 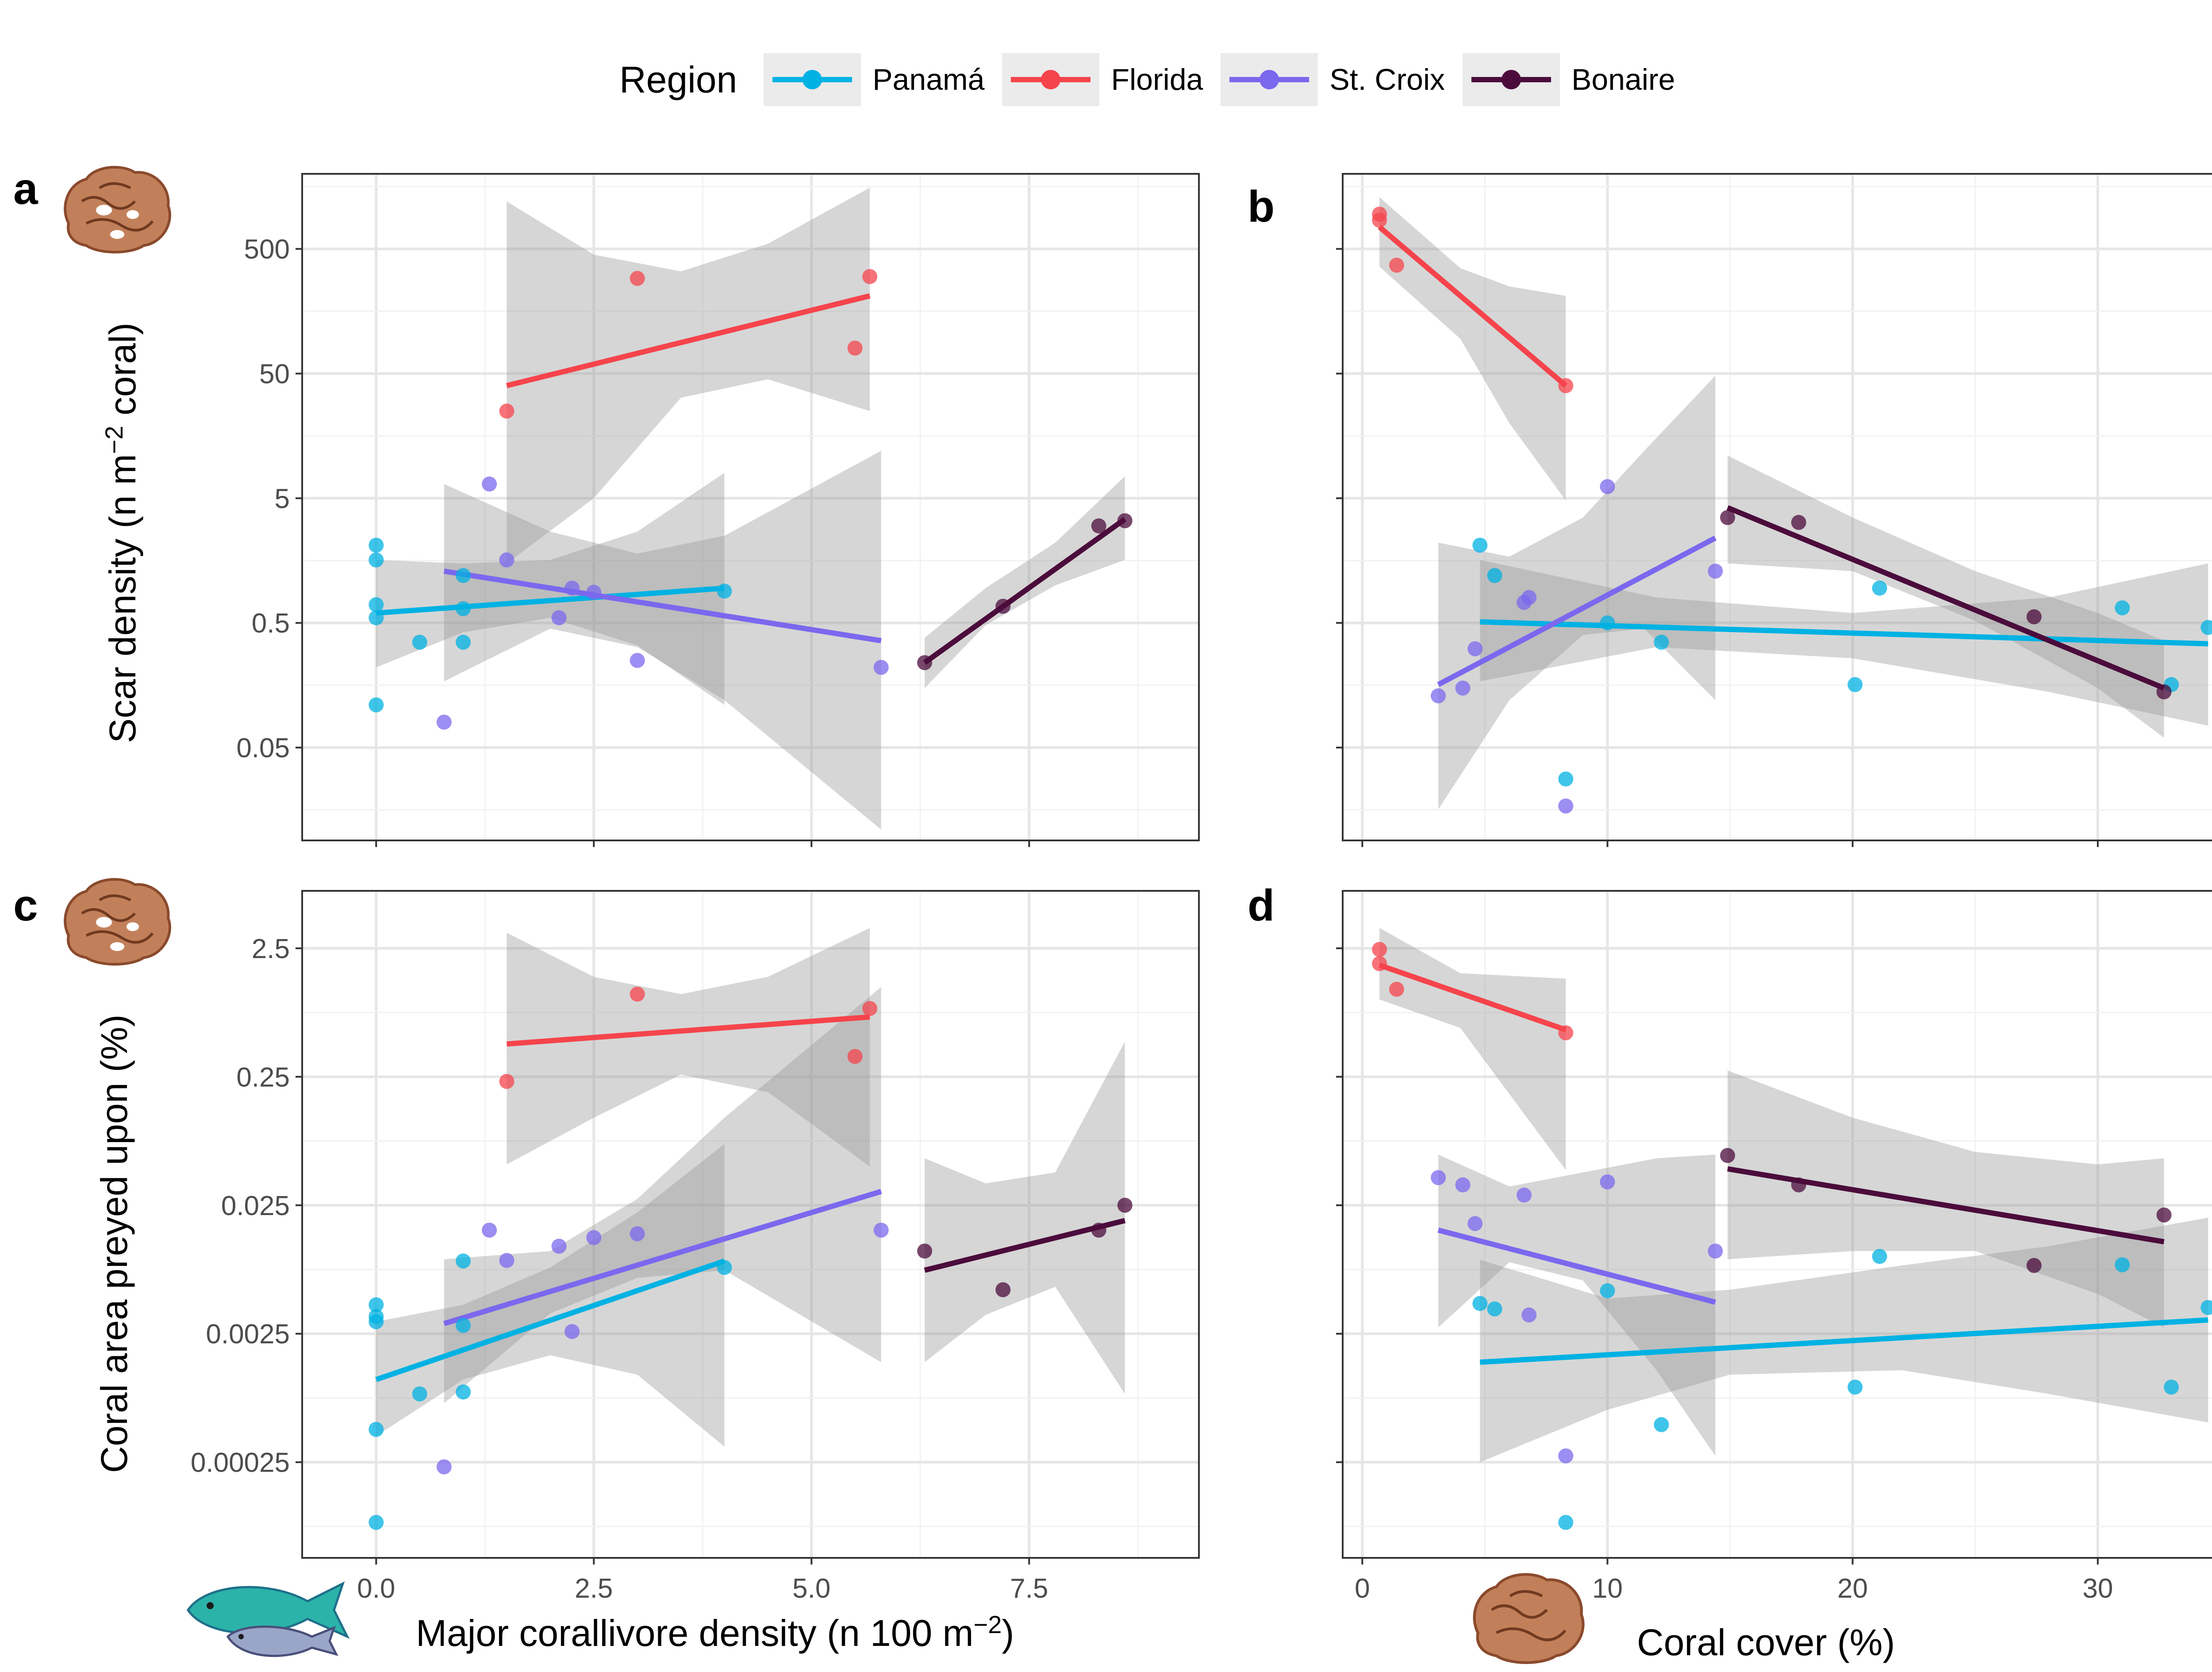 What do you see at coordinates (263, 1077) in the screenshot?
I see `y-tick-label: 0.25` at bounding box center [263, 1077].